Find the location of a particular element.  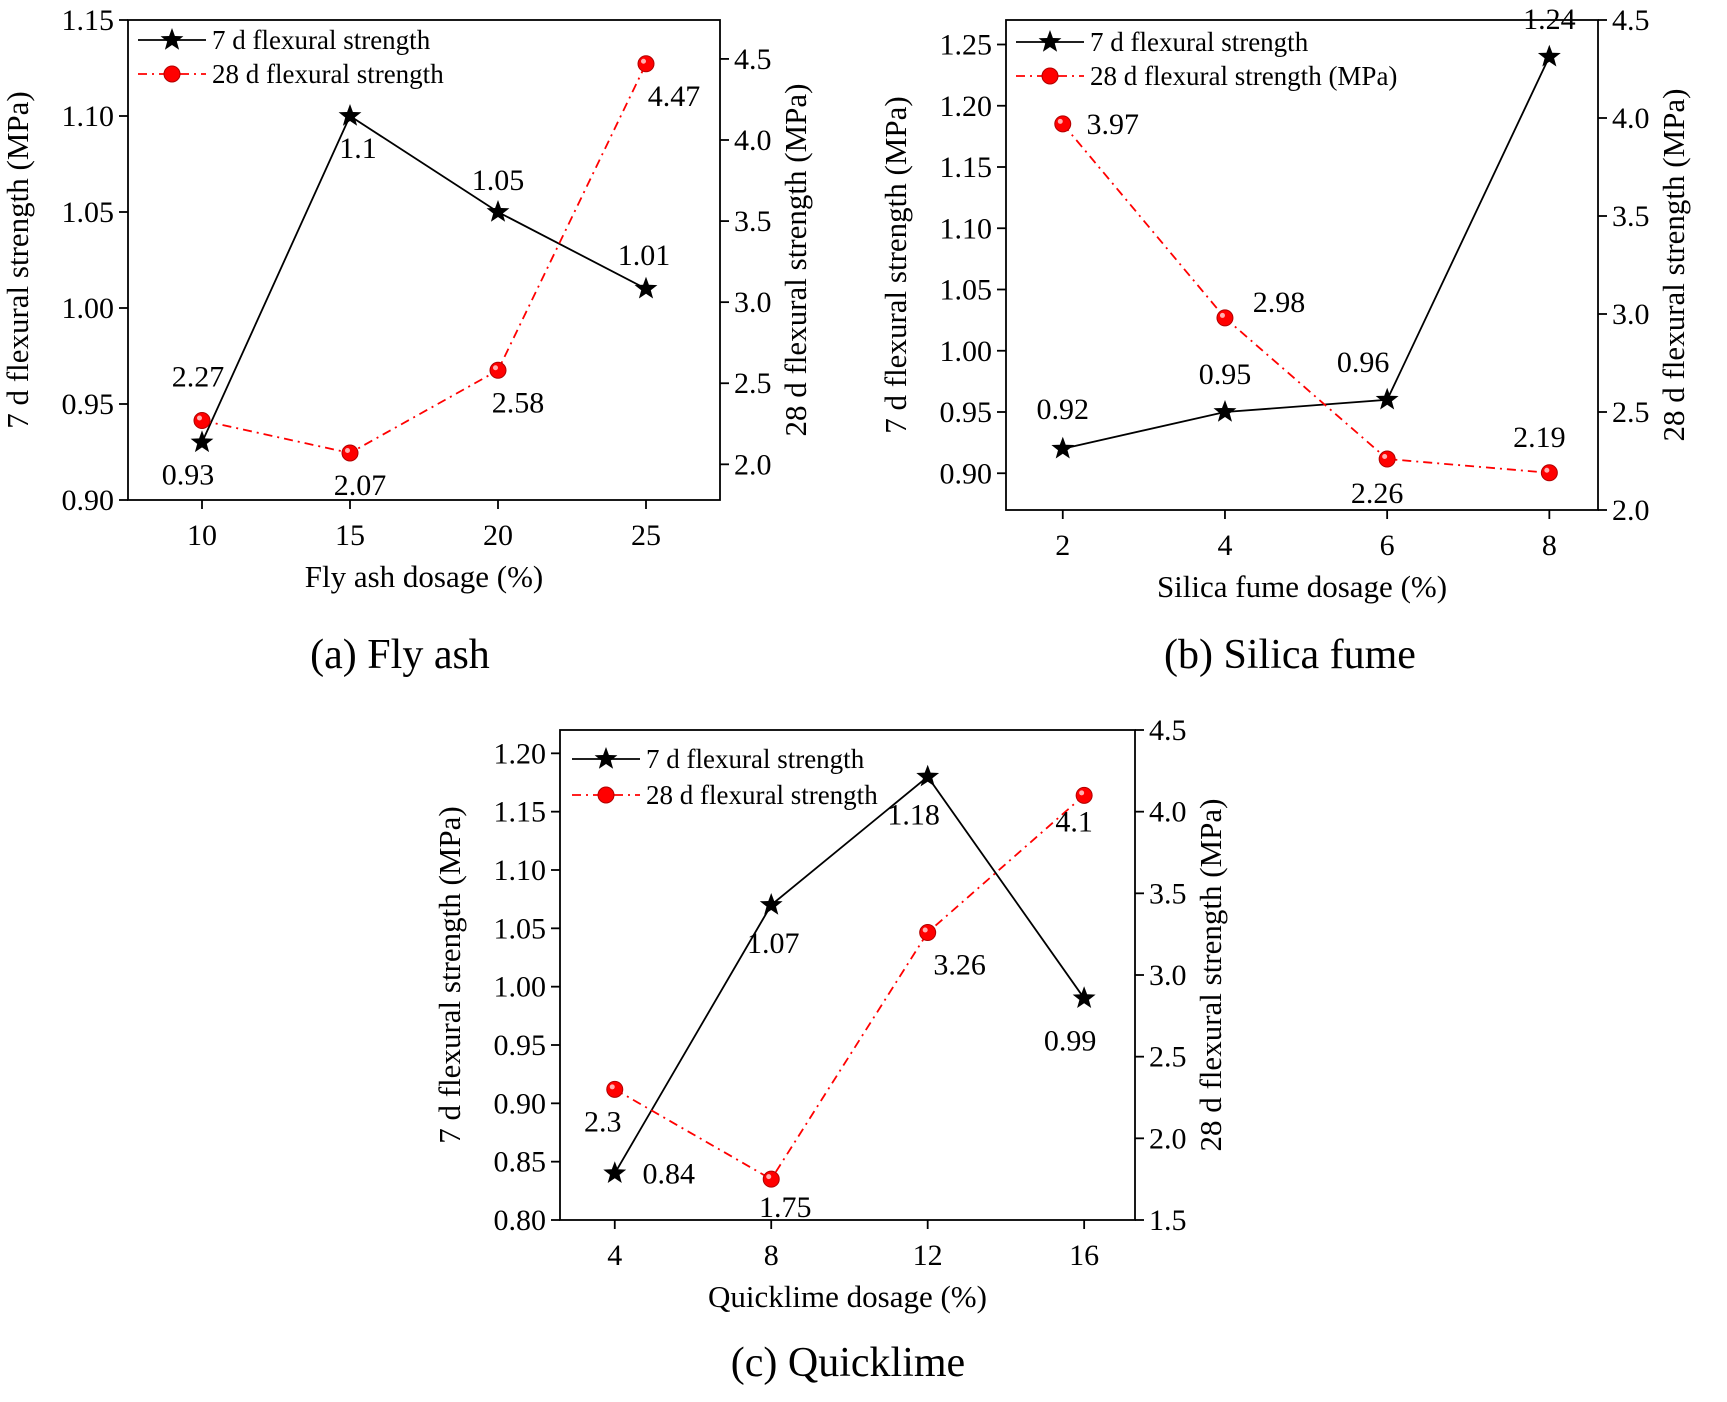

x-tick-label: 6 is located at coordinates (1387, 545).